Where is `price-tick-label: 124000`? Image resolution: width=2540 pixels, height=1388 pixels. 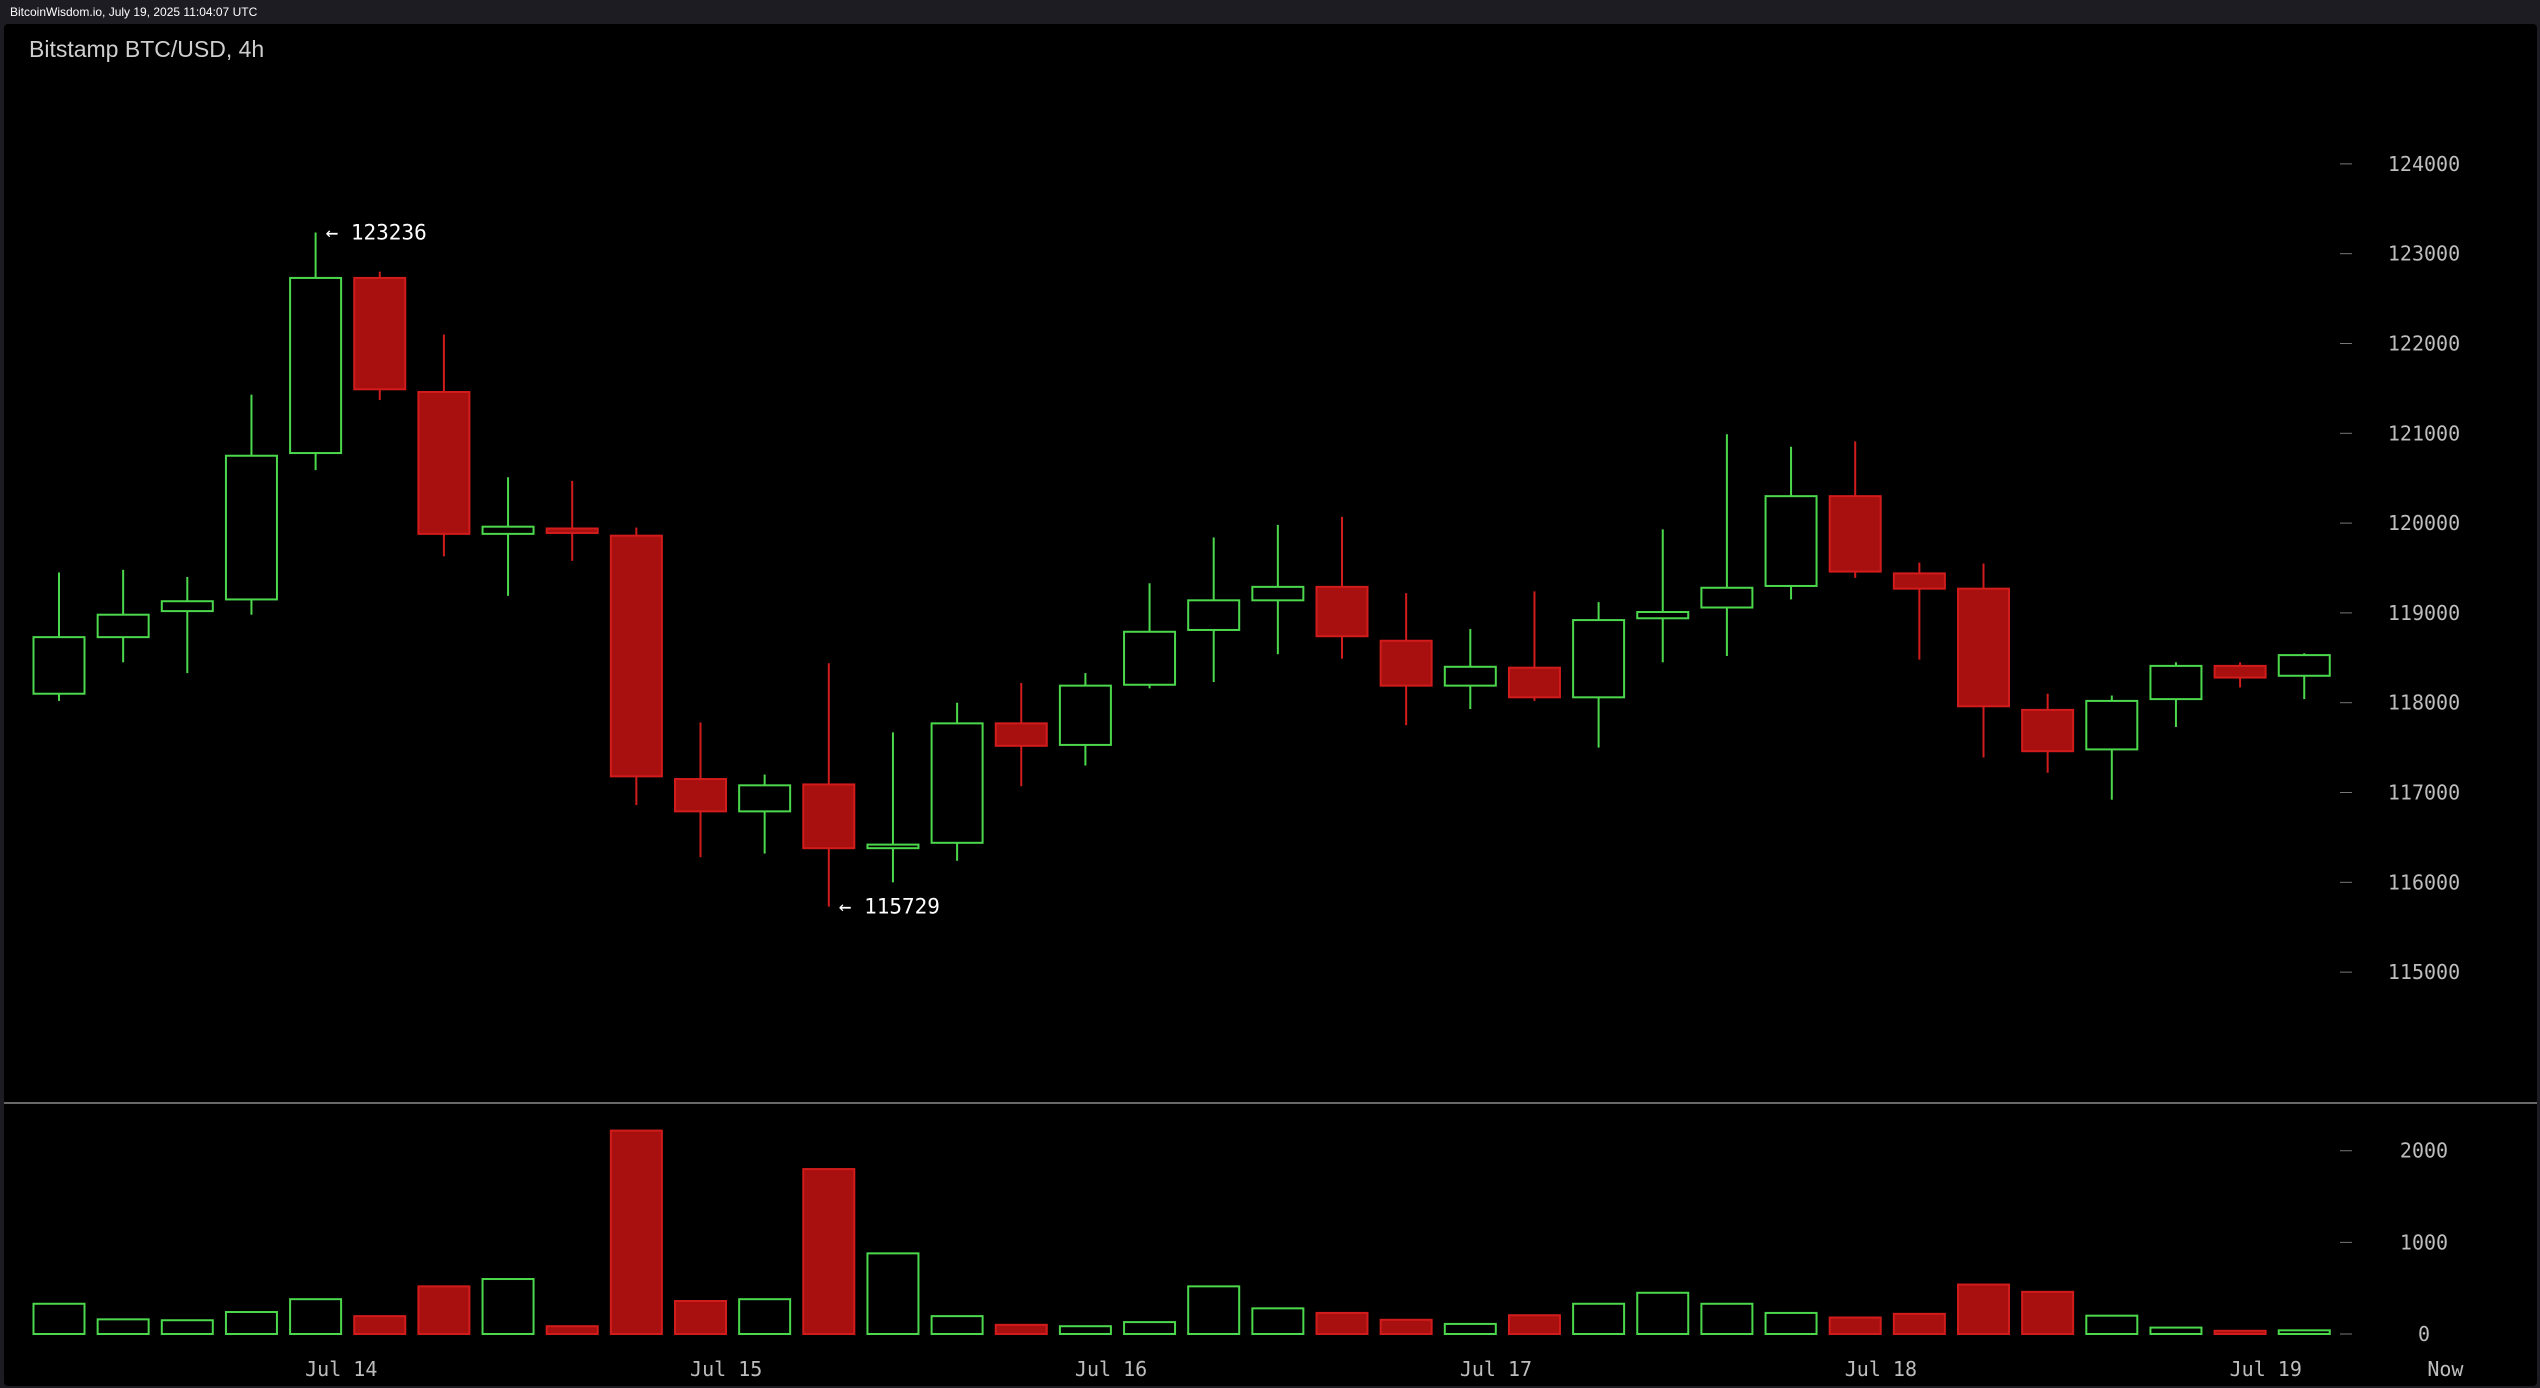
price-tick-label: 124000 is located at coordinates (2424, 164).